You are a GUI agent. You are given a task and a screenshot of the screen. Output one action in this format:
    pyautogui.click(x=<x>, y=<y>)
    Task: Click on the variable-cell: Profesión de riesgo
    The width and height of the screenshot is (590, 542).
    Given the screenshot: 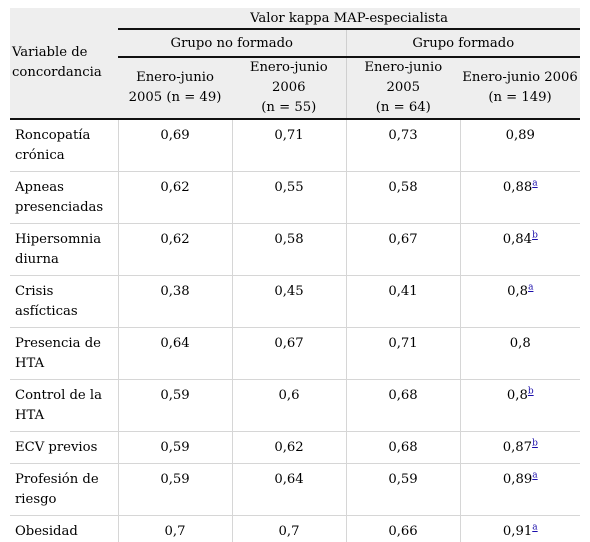 What is the action you would take?
    pyautogui.click(x=64, y=490)
    